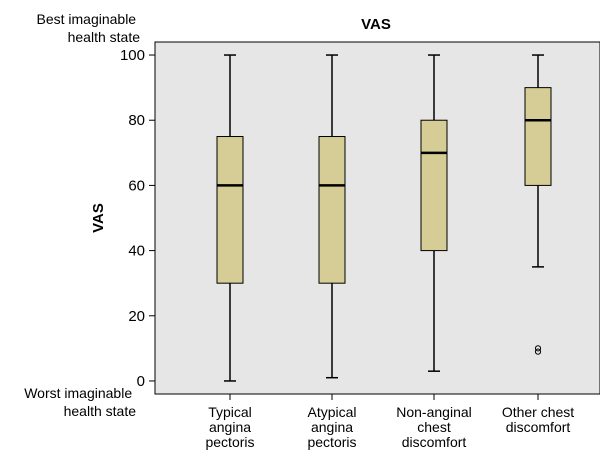 This screenshot has height=456, width=600. I want to click on x-category-label: Atypical angina pectoris, so click(331, 427).